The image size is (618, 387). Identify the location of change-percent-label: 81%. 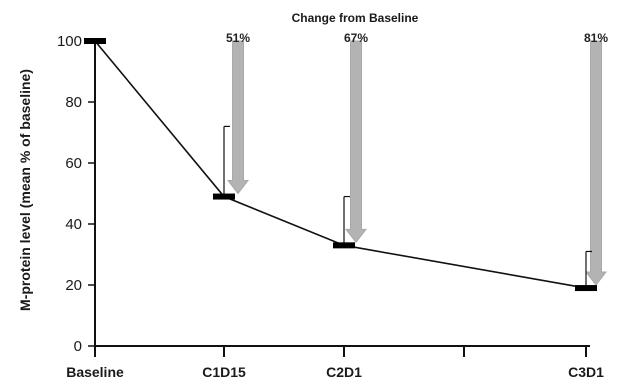
(596, 38).